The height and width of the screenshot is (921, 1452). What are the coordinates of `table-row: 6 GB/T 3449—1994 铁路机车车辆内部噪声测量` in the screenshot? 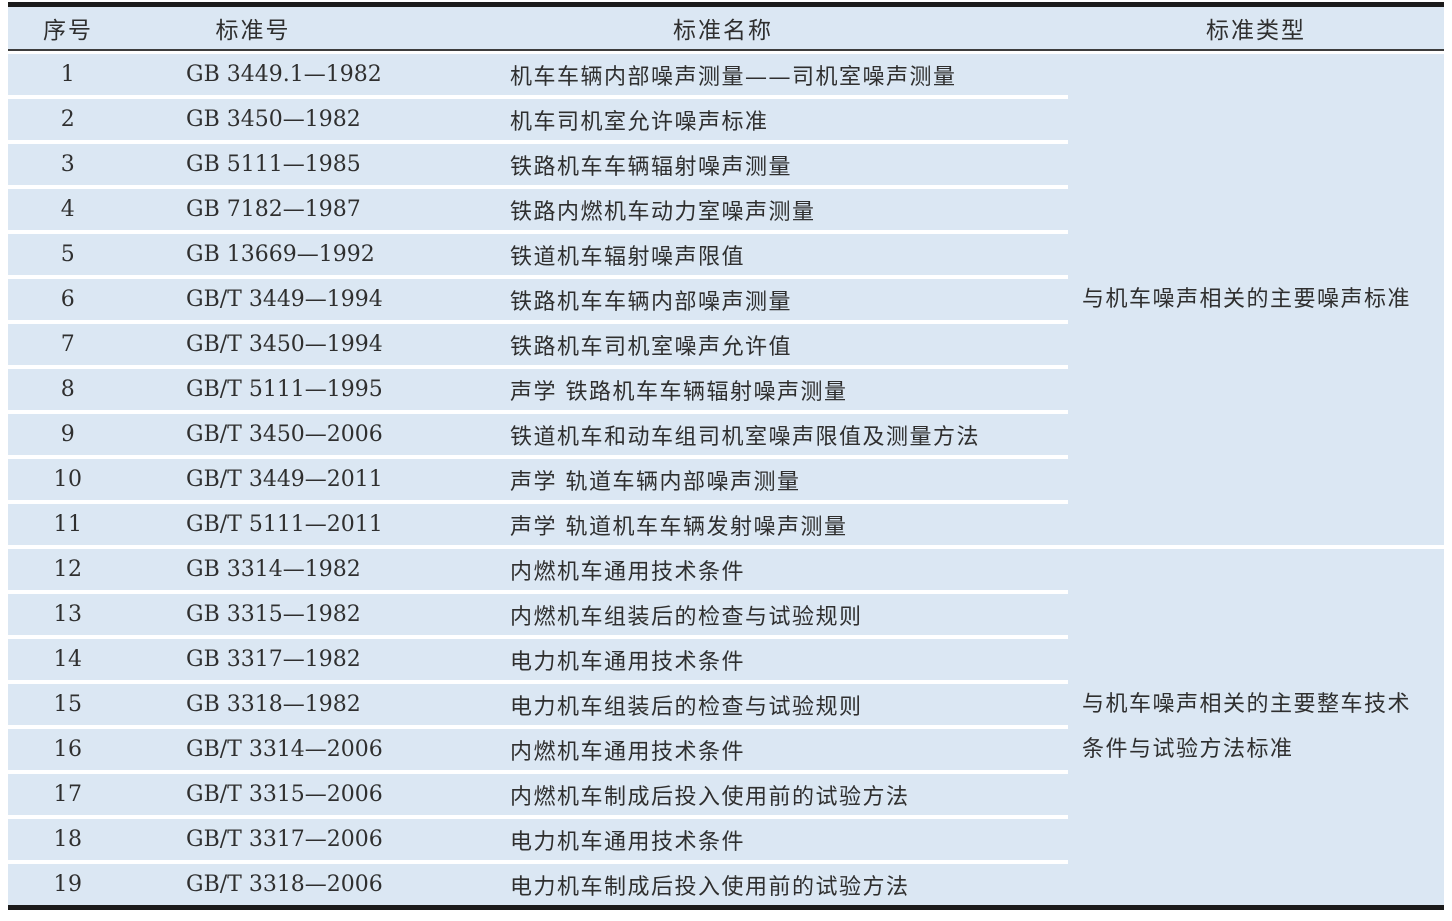 It's located at (538, 299).